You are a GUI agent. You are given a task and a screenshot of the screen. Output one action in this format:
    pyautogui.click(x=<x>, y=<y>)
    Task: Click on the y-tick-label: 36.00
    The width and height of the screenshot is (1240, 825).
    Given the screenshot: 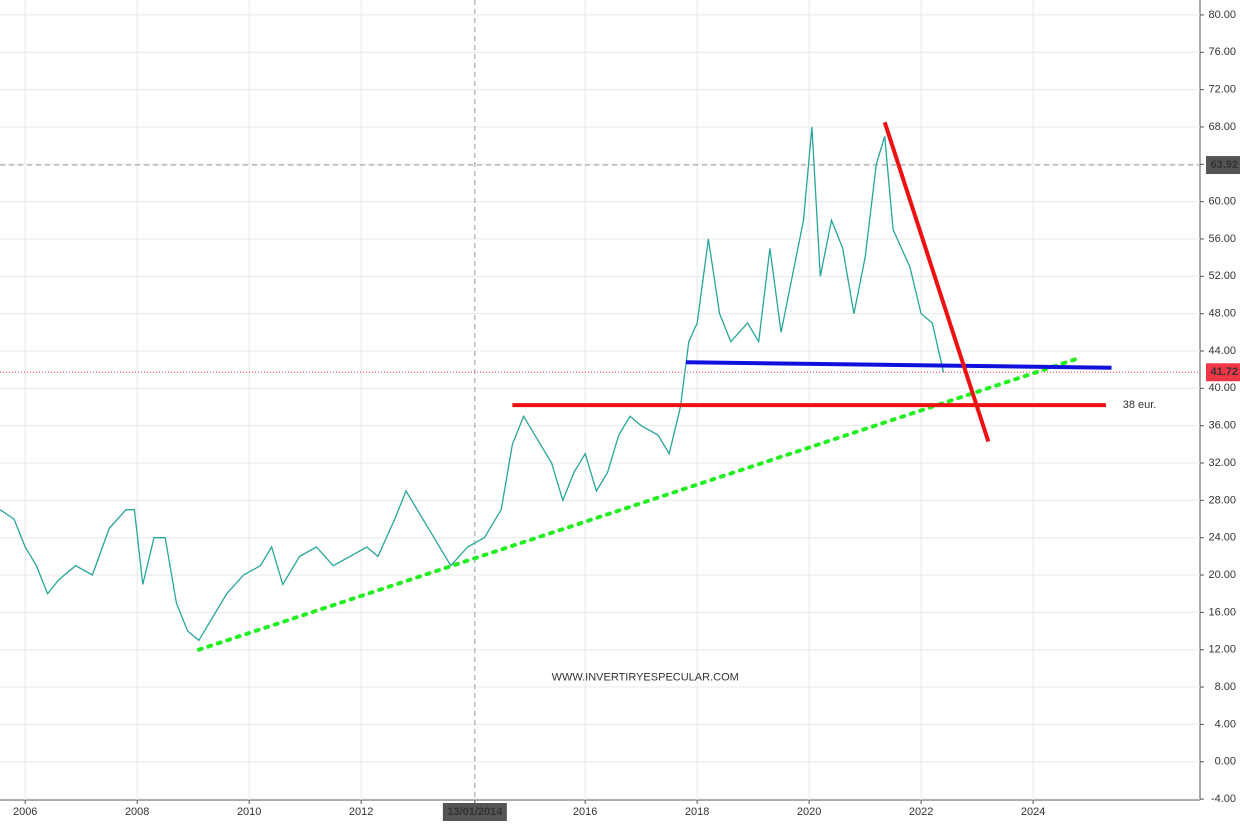 What is the action you would take?
    pyautogui.click(x=1222, y=426)
    